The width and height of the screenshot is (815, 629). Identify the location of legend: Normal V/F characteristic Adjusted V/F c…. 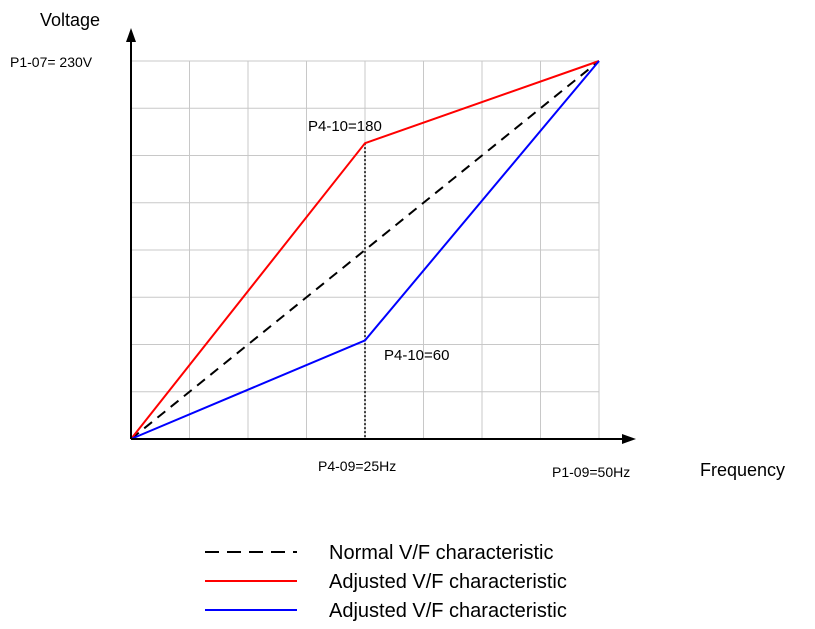
(386, 582).